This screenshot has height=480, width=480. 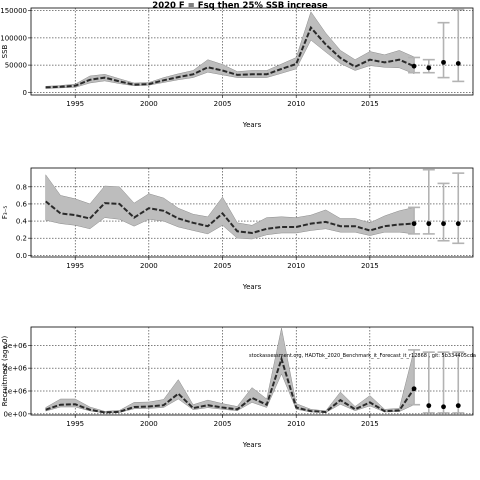 I want to click on y-tick-label: 1e+06, so click(x=15, y=392).